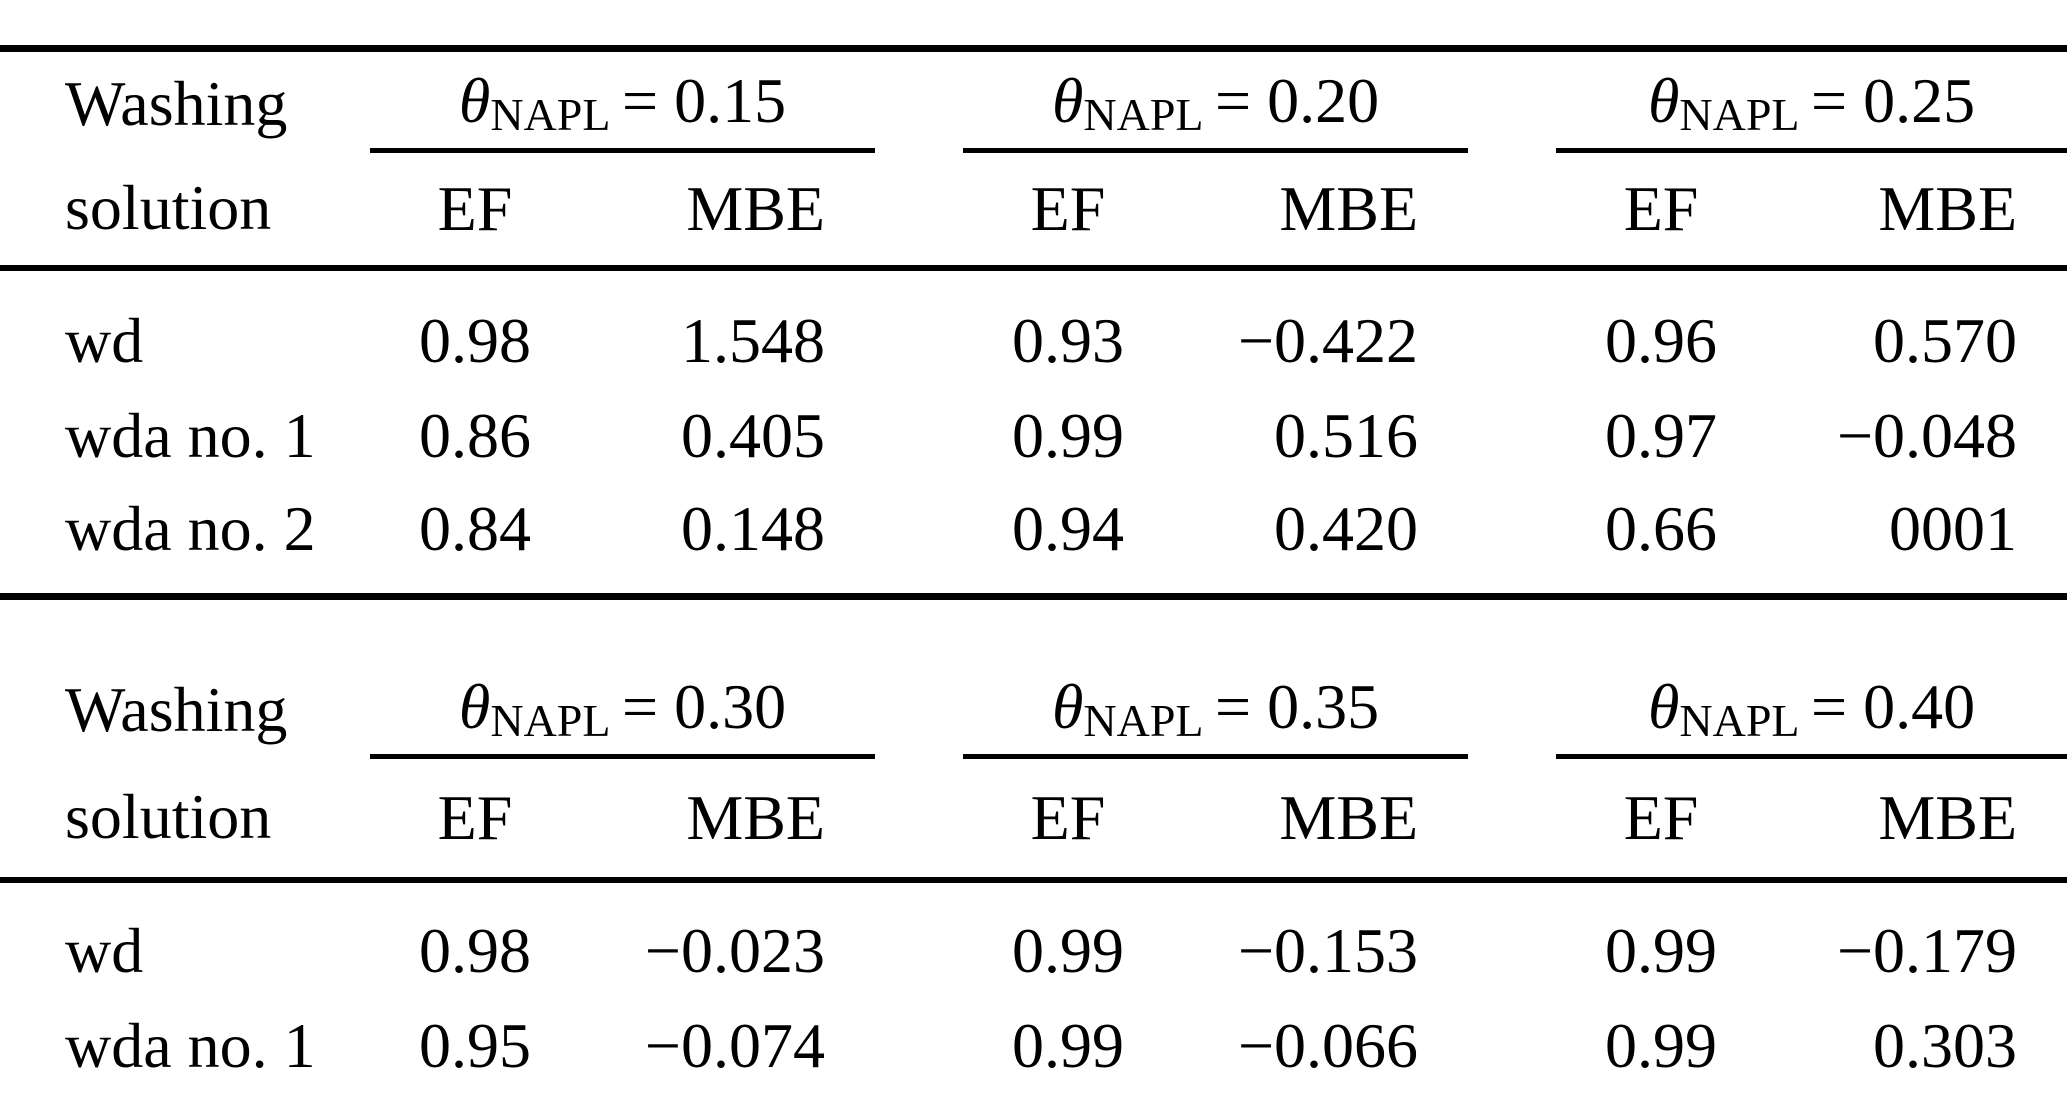  I want to click on mbe-value: 1.548, so click(753, 340).